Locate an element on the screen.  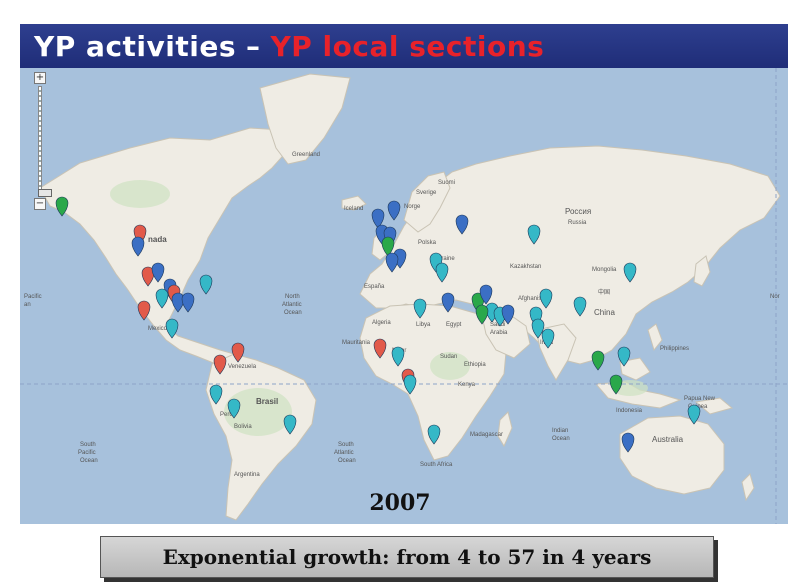
label-kazakhstan: Kazakhstan is located at coordinates (525, 267).